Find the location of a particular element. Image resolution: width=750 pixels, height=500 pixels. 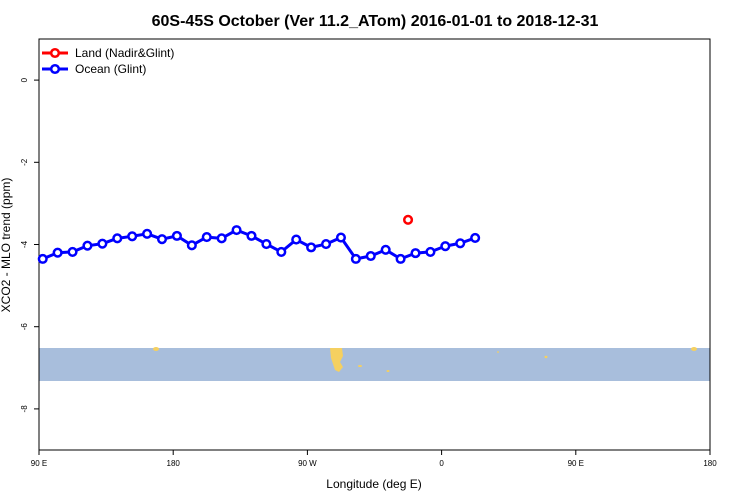

legend-label: Land (Nadir&Glint) is located at coordinates (124, 53).